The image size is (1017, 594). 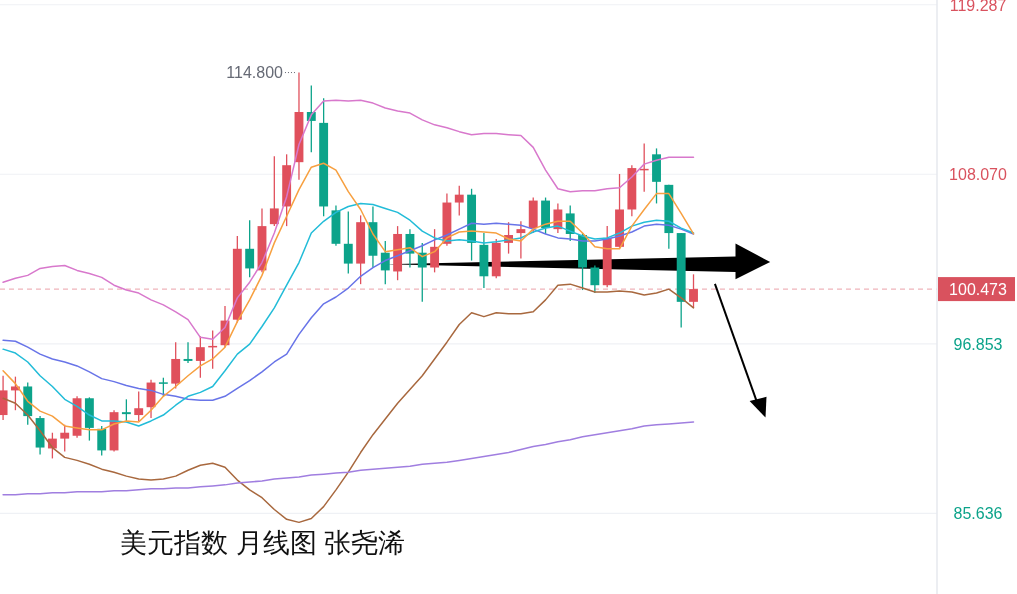 I want to click on y-tick-label: 85.636, so click(x=978, y=514).